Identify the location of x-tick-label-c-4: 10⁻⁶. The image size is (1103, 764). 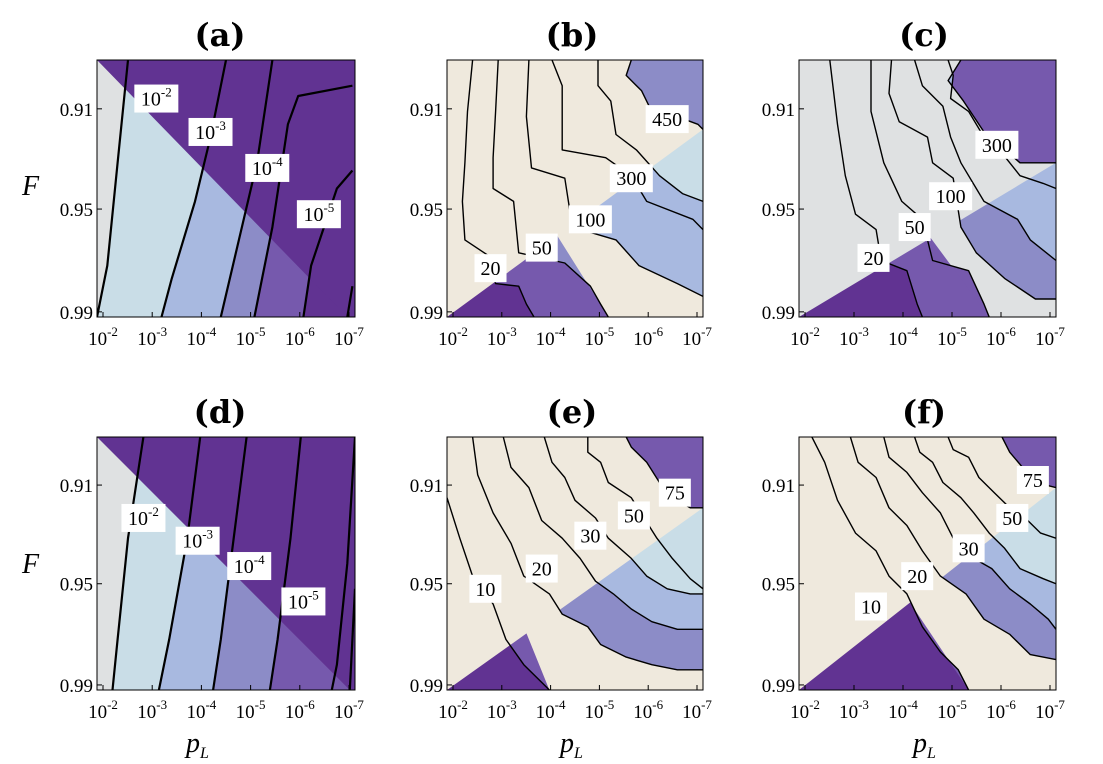
(1001, 337).